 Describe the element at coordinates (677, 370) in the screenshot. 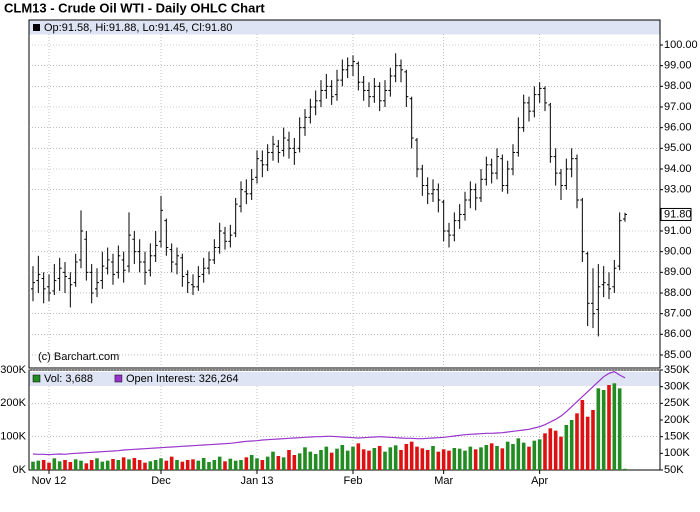

I see `y2-tick-label: 350K` at that location.